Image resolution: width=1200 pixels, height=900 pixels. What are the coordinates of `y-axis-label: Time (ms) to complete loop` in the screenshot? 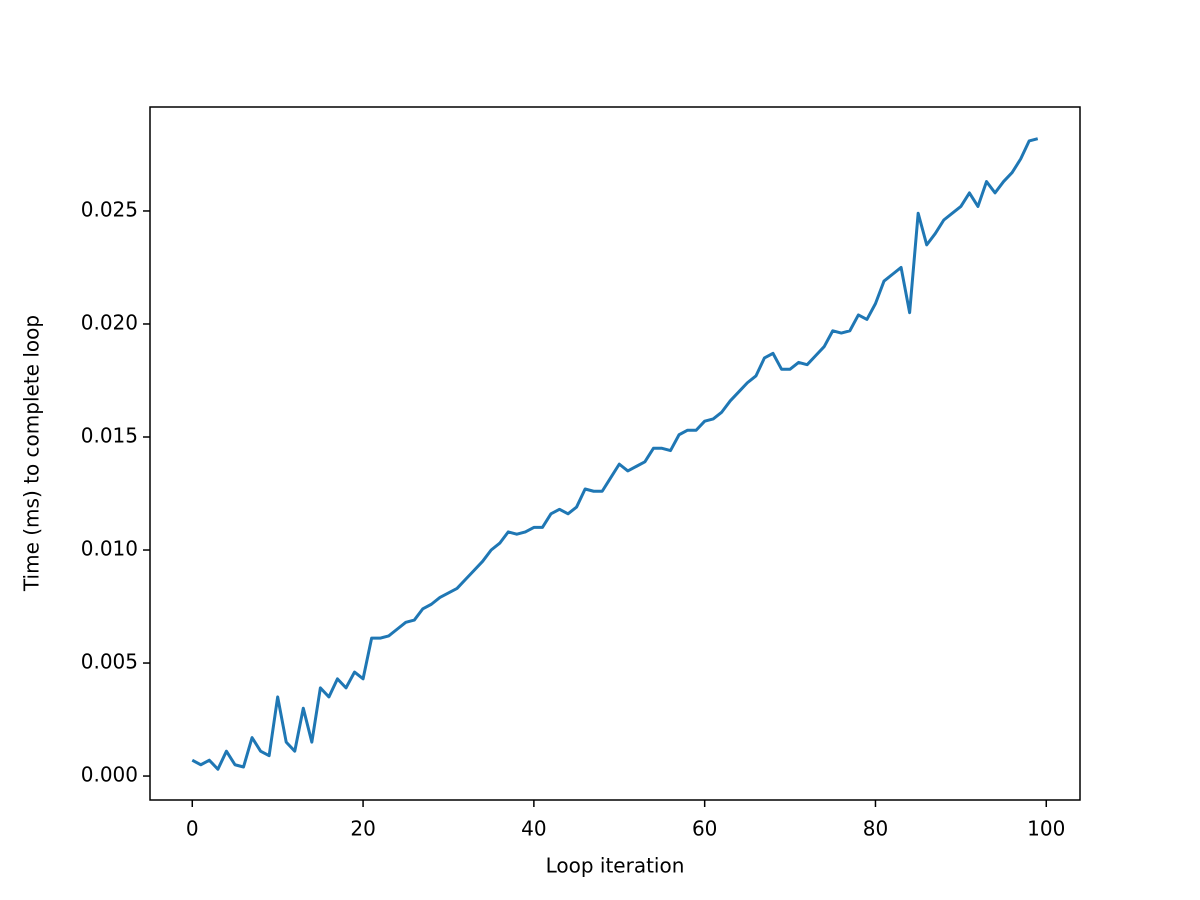 It's located at (32, 453).